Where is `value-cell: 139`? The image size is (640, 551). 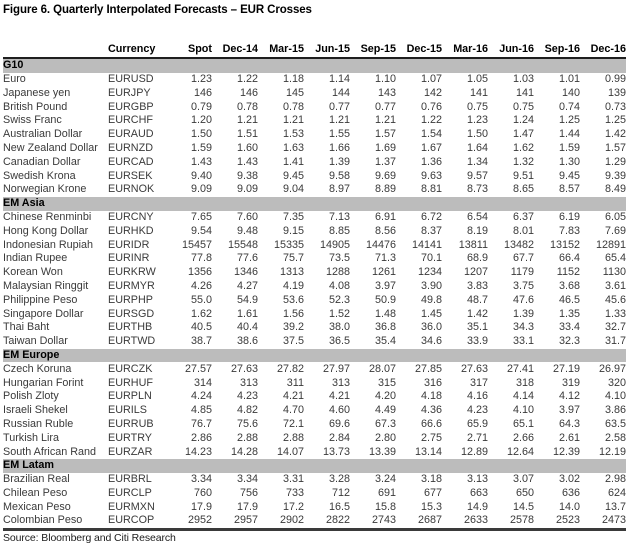
value-cell: 139 is located at coordinates (616, 92).